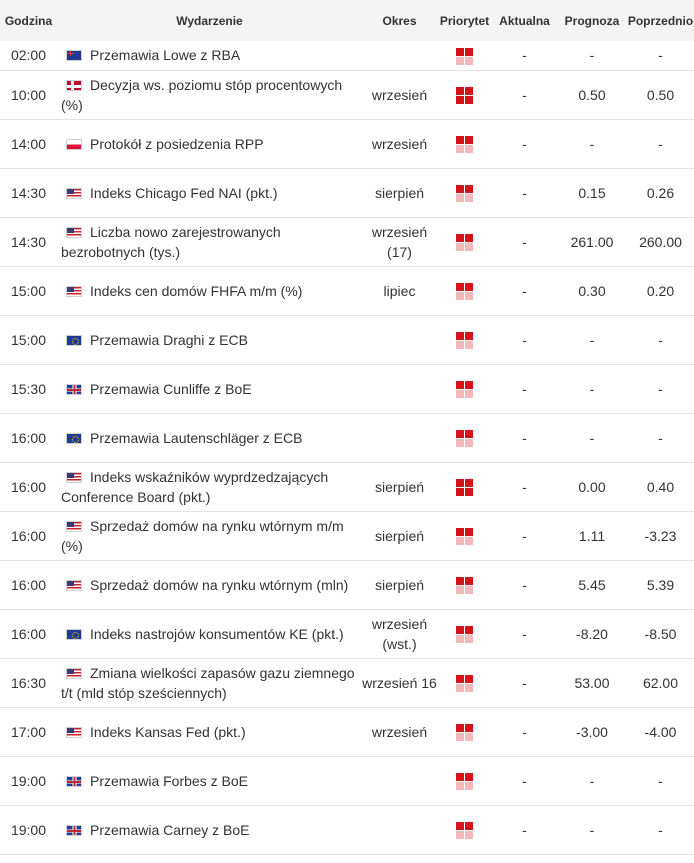 This screenshot has height=863, width=694. I want to click on event-name: Przemawia Carney z BoE, so click(170, 829).